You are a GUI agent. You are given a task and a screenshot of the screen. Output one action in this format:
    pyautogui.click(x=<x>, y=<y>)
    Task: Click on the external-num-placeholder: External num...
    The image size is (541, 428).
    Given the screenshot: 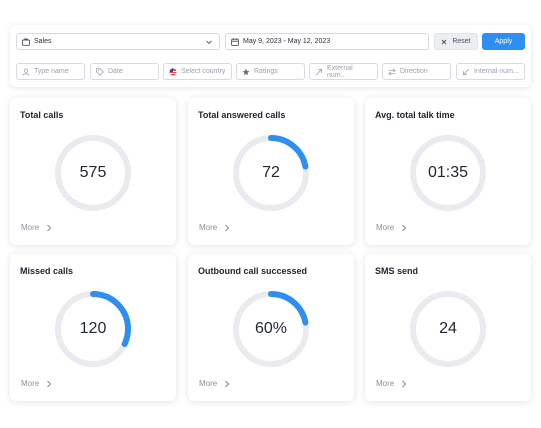 What is the action you would take?
    pyautogui.click(x=340, y=71)
    